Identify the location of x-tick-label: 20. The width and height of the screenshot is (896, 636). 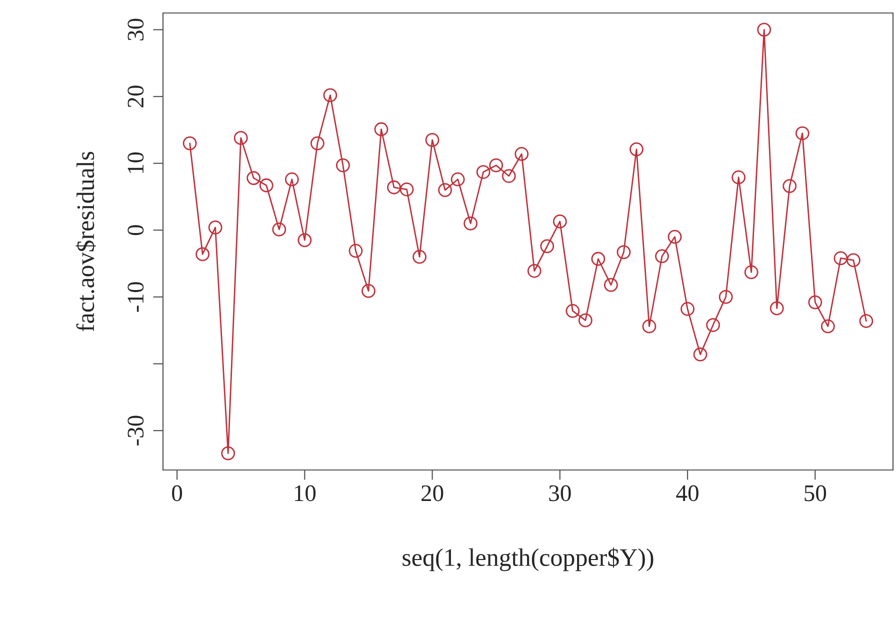
(433, 493).